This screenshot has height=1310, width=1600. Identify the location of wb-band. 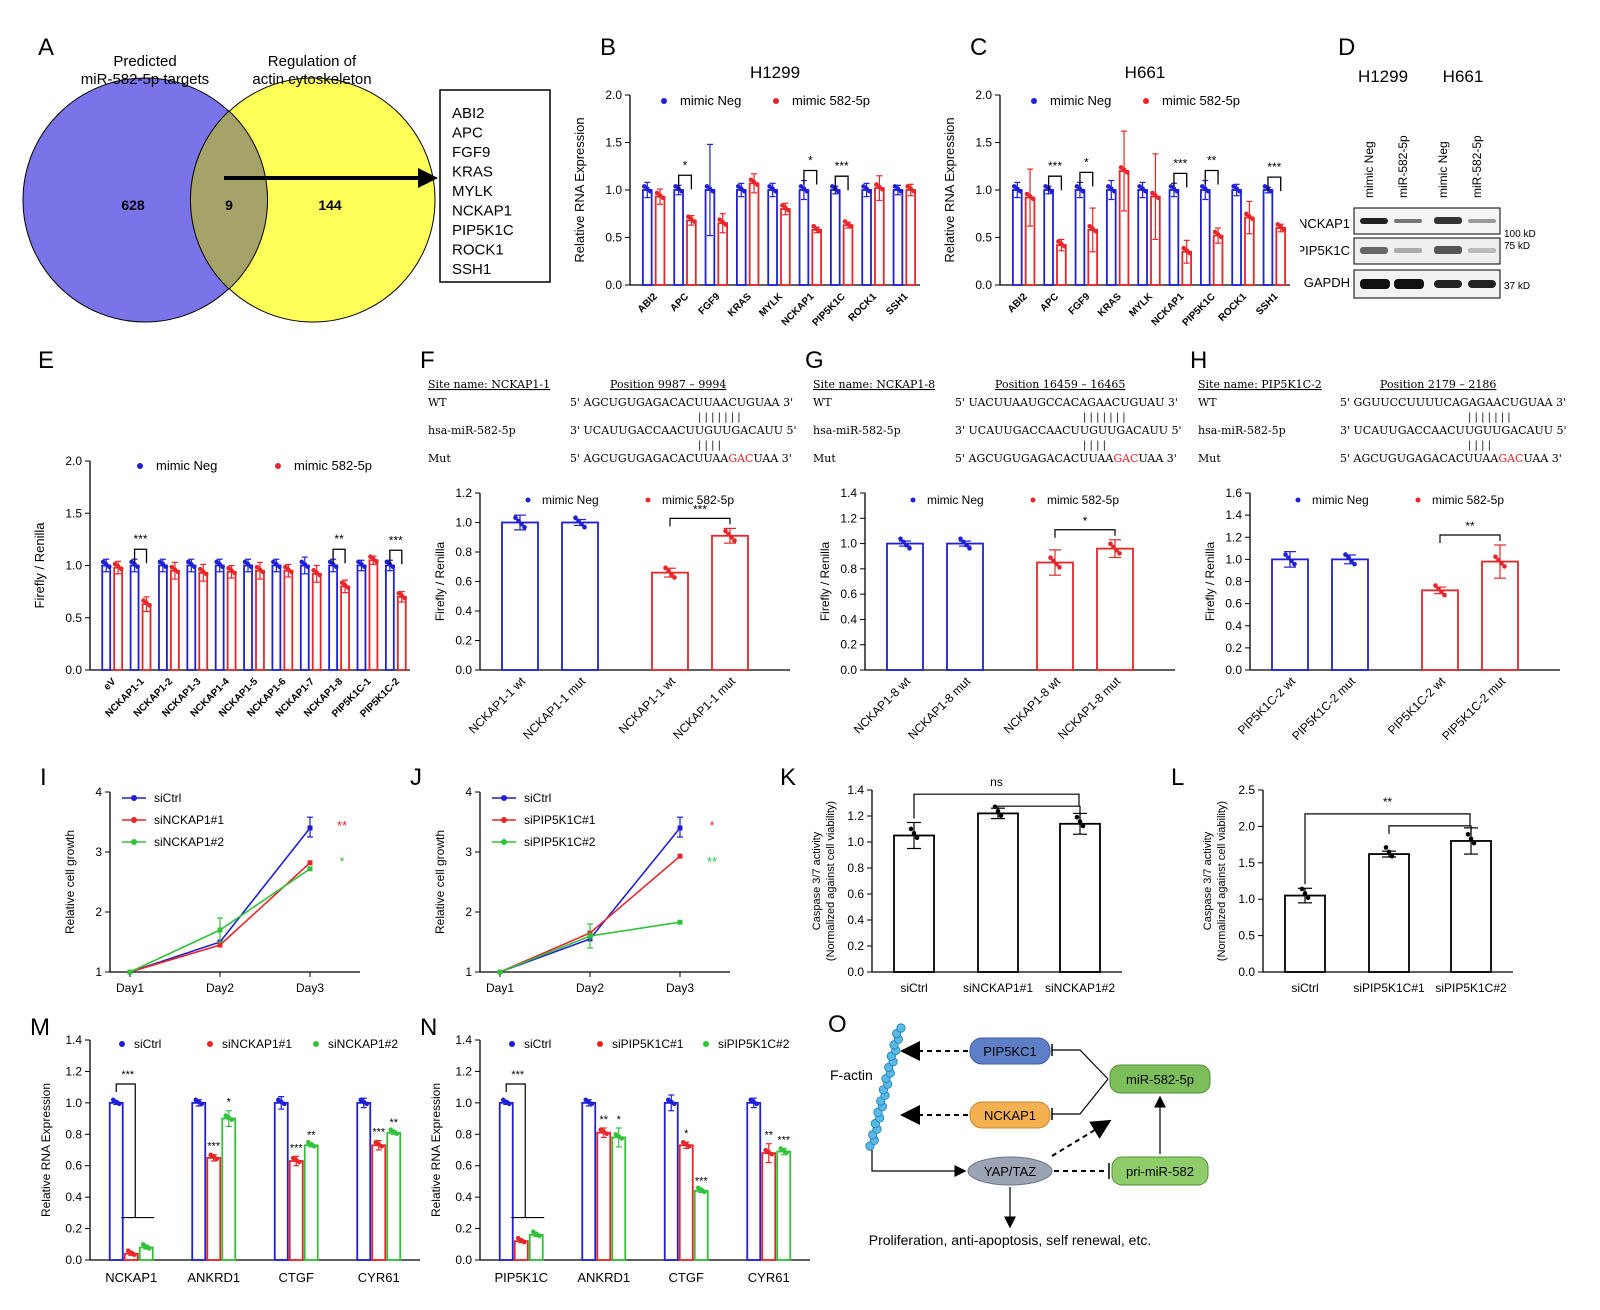
(1409, 284).